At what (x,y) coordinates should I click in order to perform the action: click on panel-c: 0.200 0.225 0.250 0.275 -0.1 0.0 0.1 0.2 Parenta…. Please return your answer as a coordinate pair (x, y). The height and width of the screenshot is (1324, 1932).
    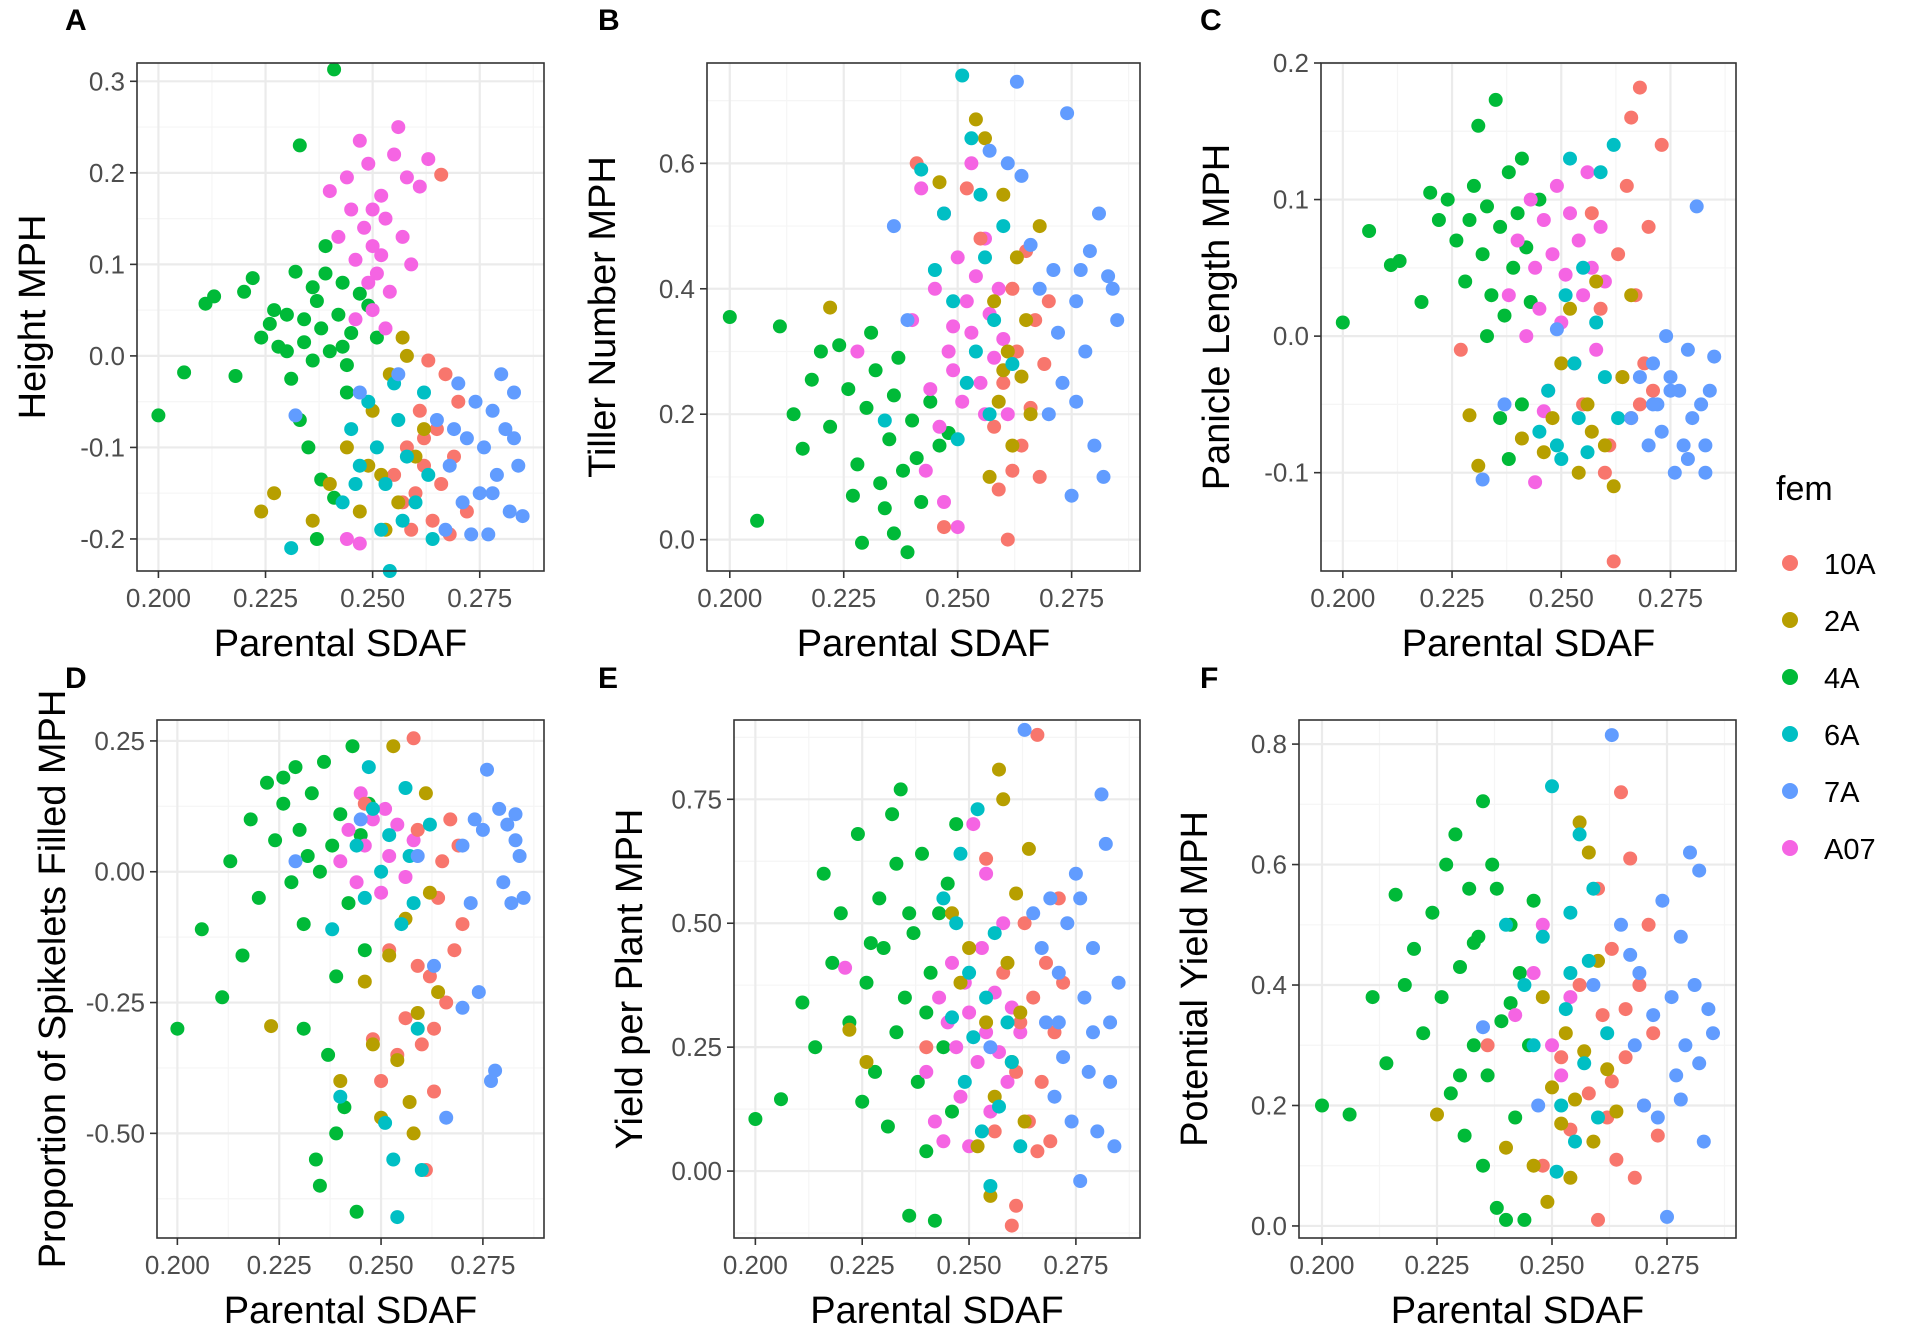
    Looking at the image, I should click on (1466, 334).